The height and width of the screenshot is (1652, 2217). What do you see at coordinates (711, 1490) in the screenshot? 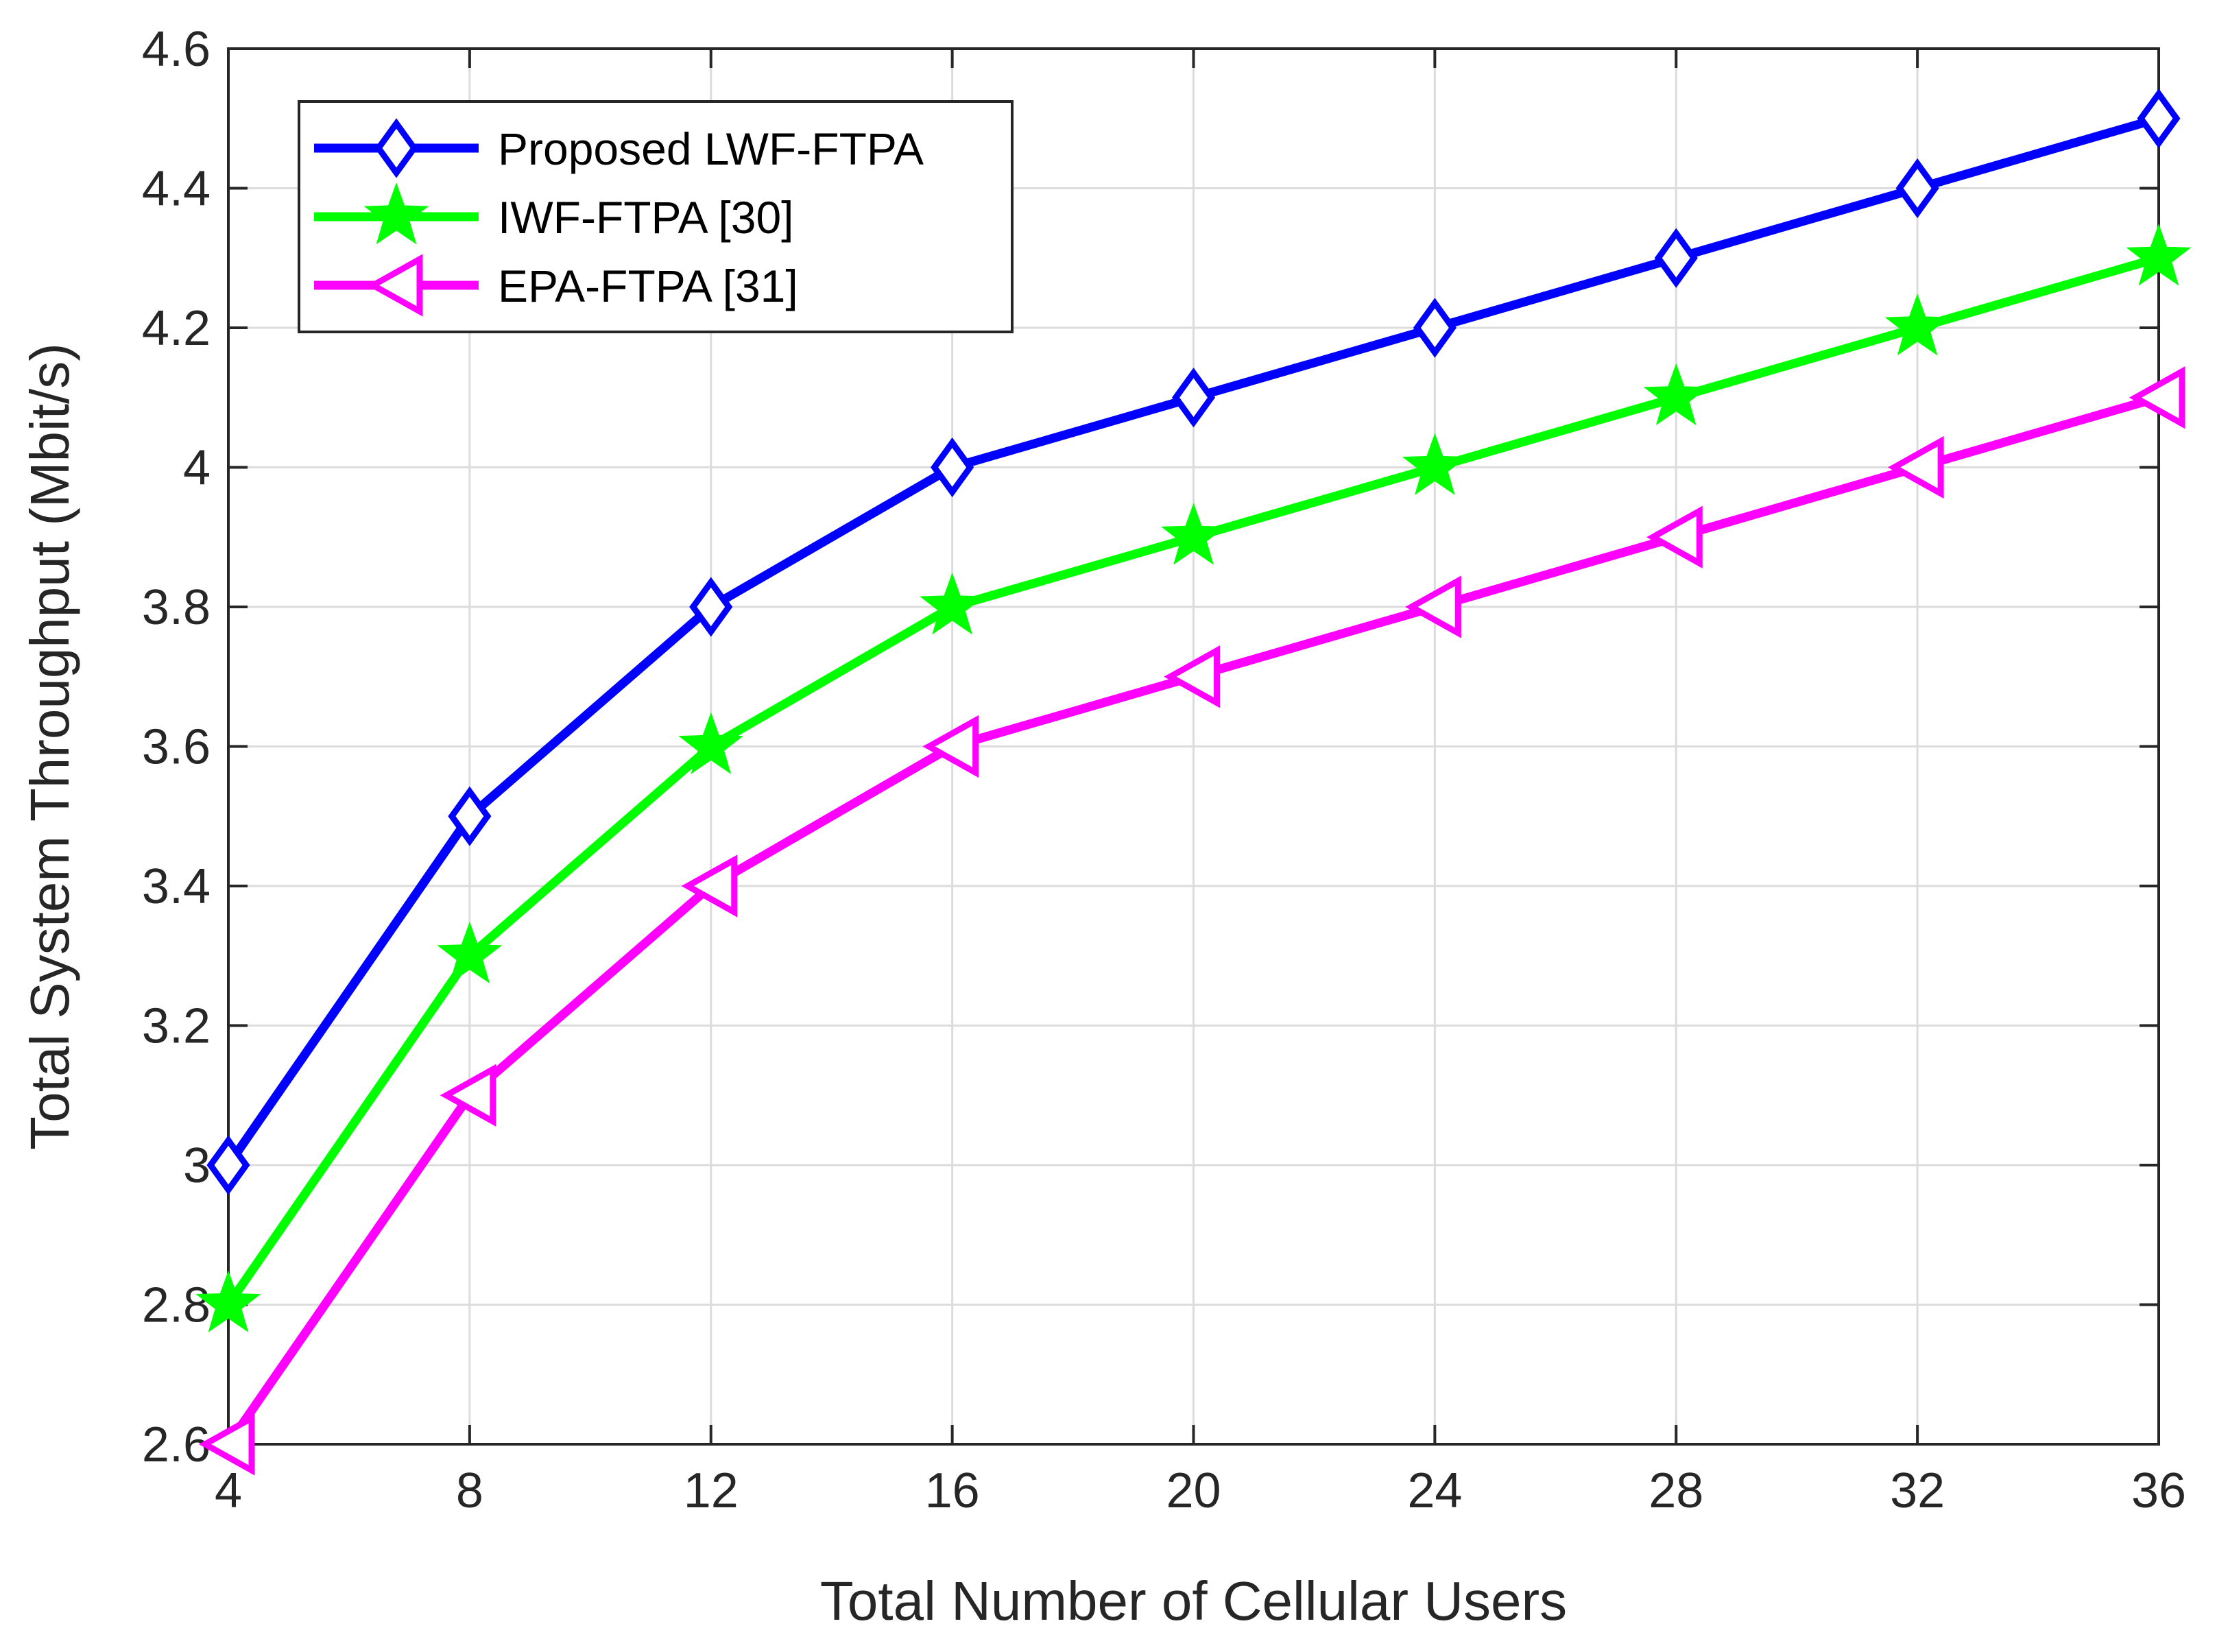
I see `x-tick-label: 12` at bounding box center [711, 1490].